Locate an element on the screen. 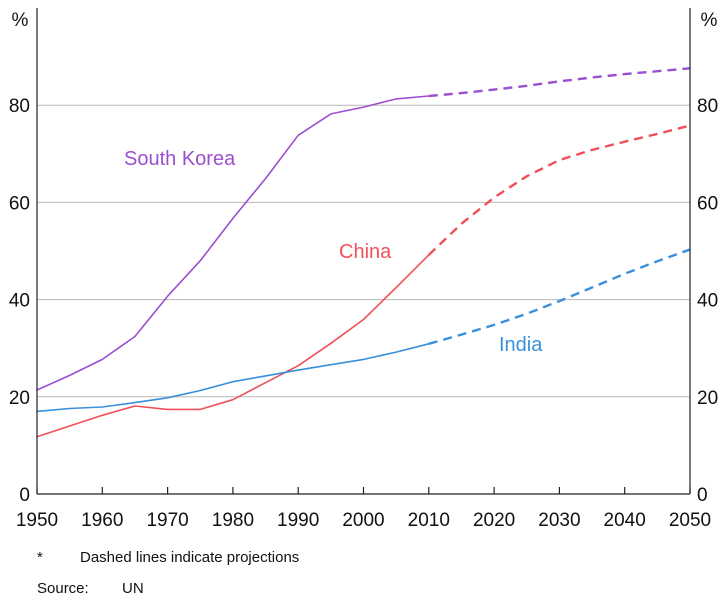 This screenshot has width=726, height=601. y-tick-left-60: 60 is located at coordinates (19, 203).